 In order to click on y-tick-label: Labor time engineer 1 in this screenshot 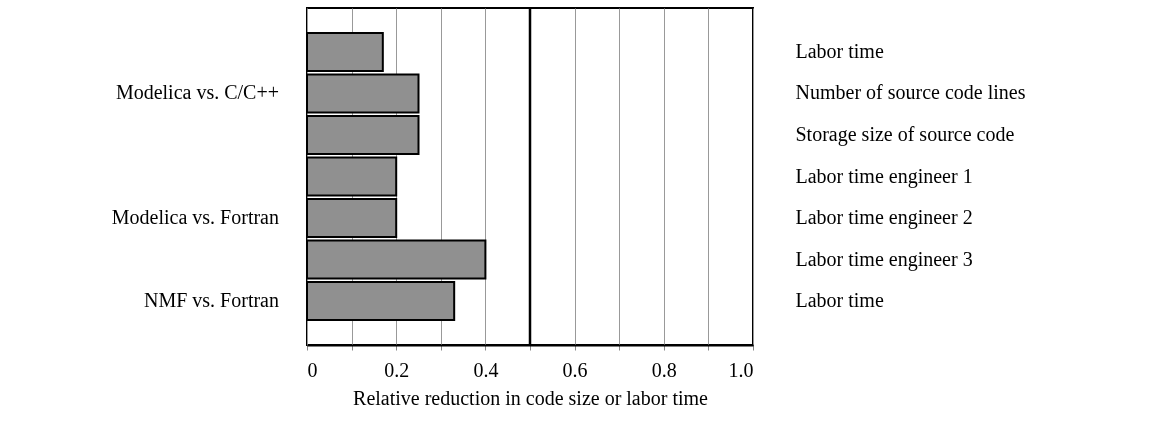, I will do `click(884, 176)`.